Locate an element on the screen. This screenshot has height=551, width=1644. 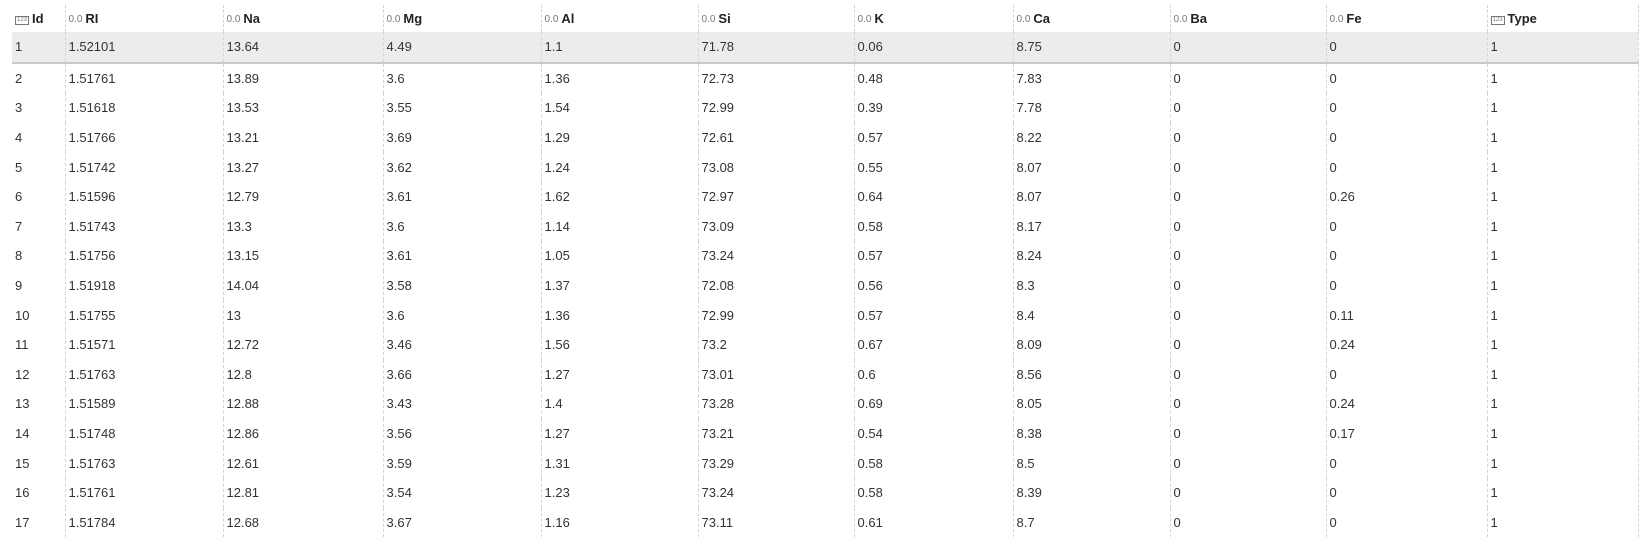
cell-na: 14.04 is located at coordinates (303, 285).